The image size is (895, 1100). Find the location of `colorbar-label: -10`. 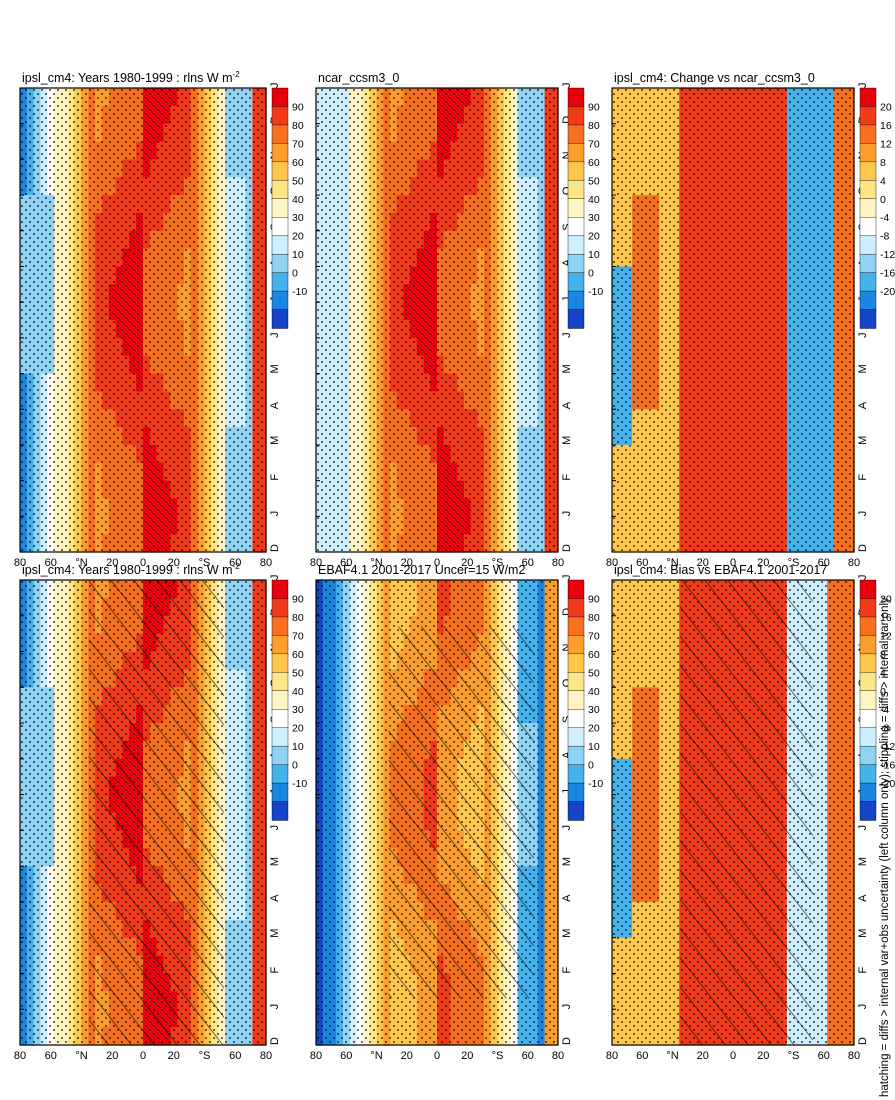

colorbar-label: -10 is located at coordinates (595, 292).